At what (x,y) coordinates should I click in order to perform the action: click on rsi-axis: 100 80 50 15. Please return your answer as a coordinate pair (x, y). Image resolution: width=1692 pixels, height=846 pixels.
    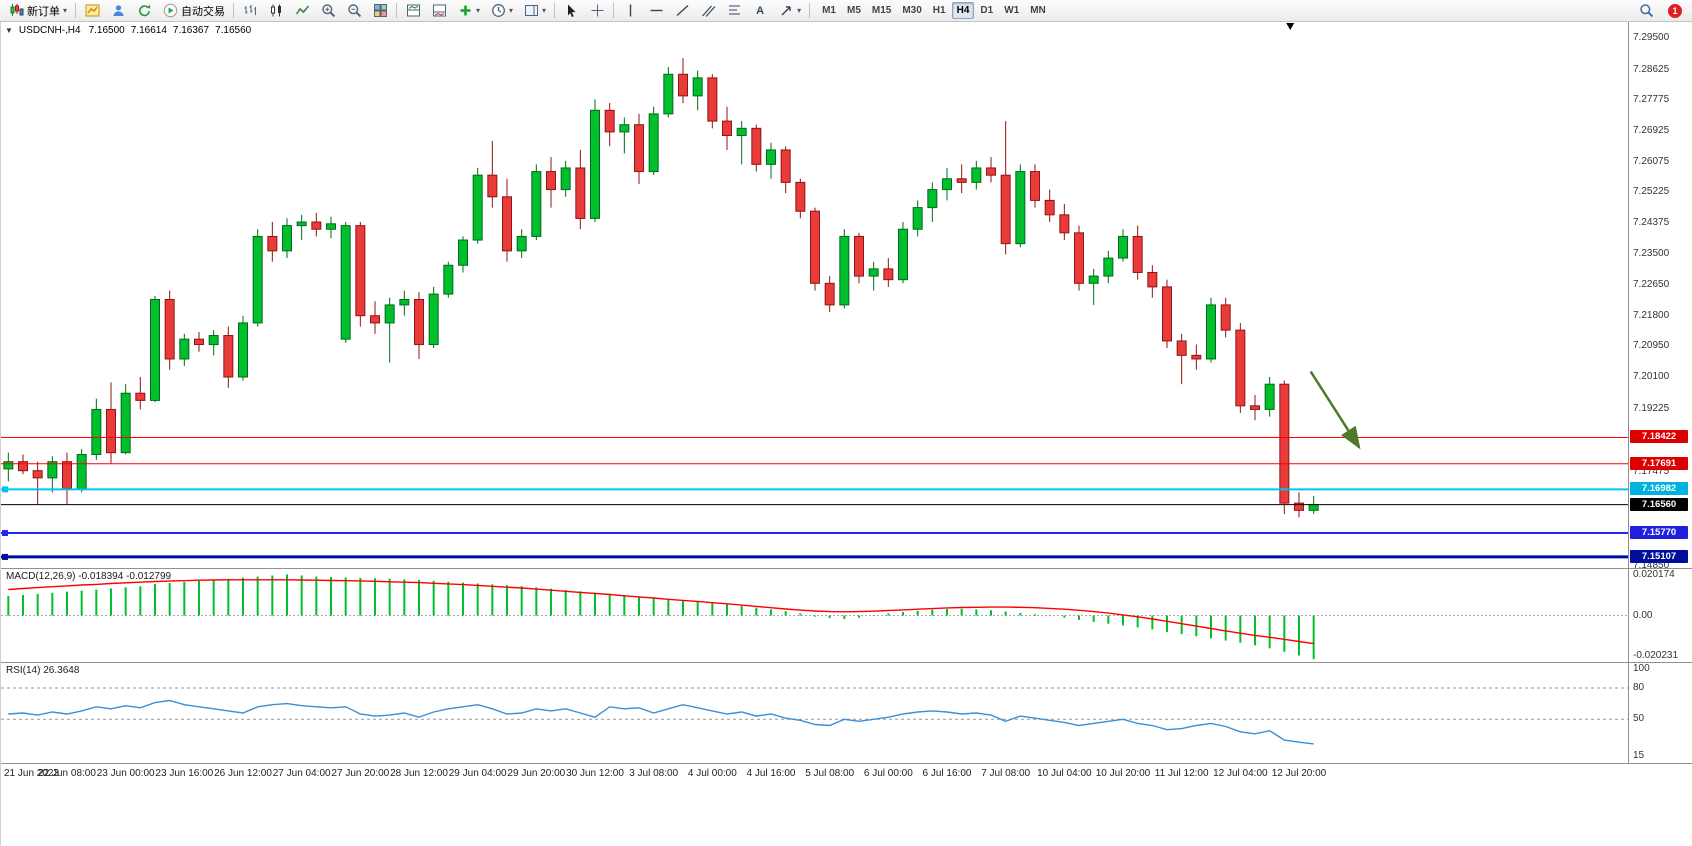
    Looking at the image, I should click on (1660, 713).